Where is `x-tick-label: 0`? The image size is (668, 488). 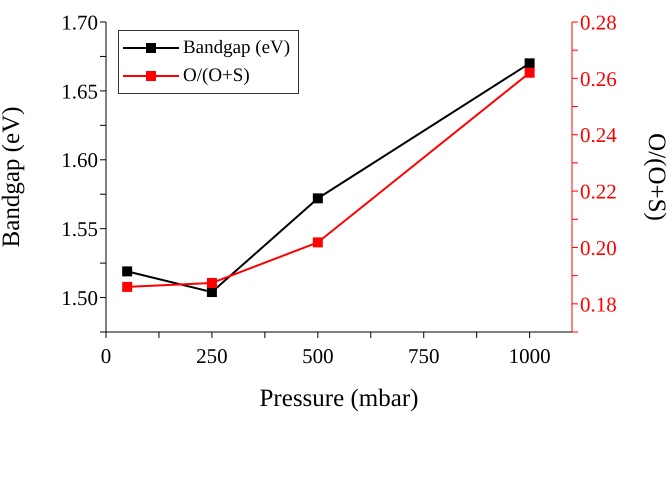 x-tick-label: 0 is located at coordinates (106, 356).